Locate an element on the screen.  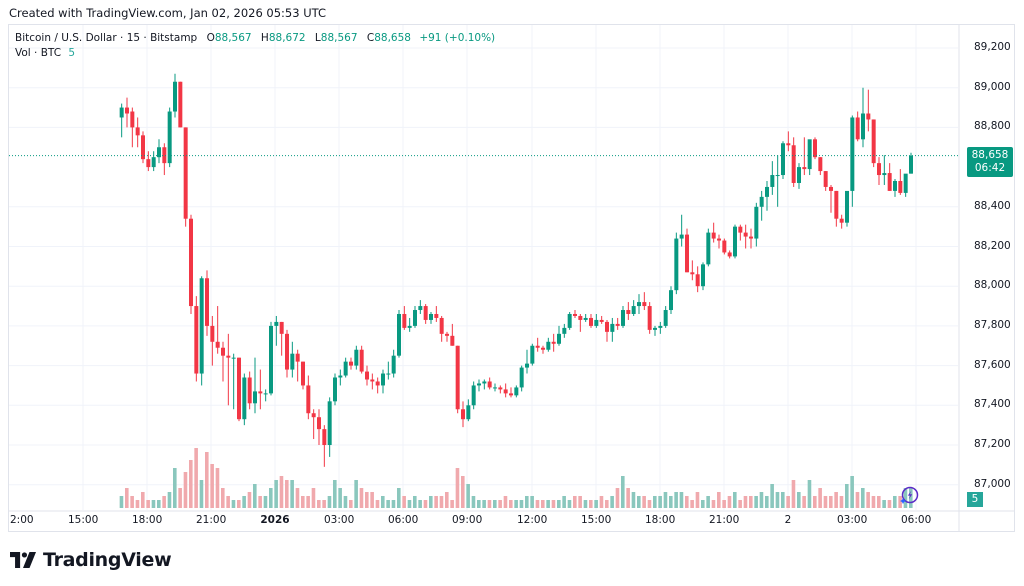
volume-line: Vol · BTC 5 is located at coordinates (255, 53).